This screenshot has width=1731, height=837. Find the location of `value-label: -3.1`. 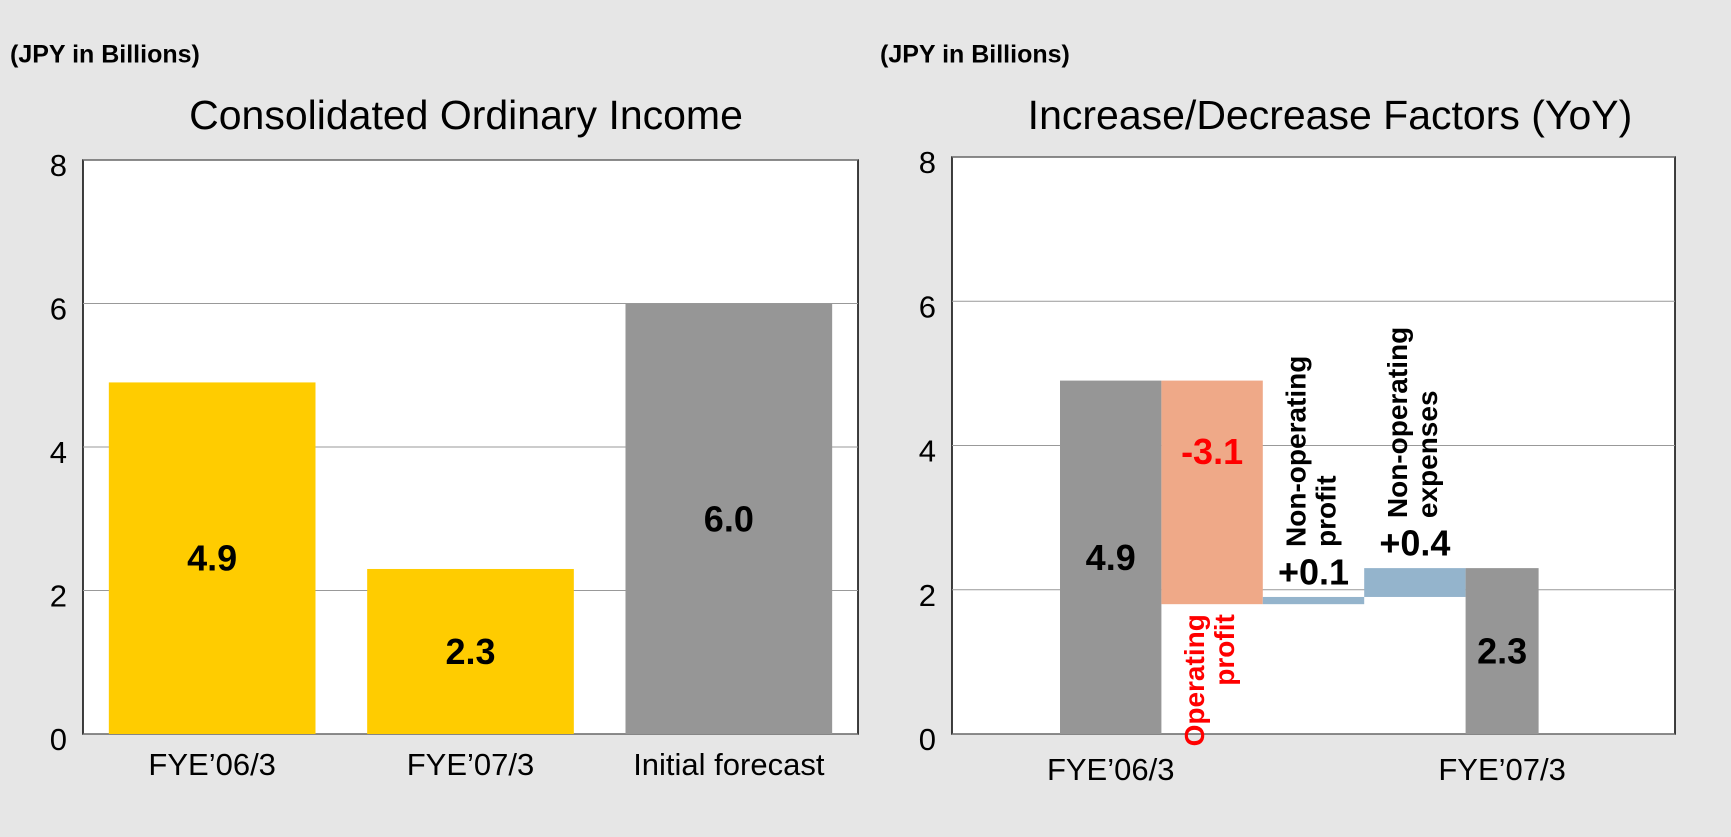

value-label: -3.1 is located at coordinates (1212, 451).